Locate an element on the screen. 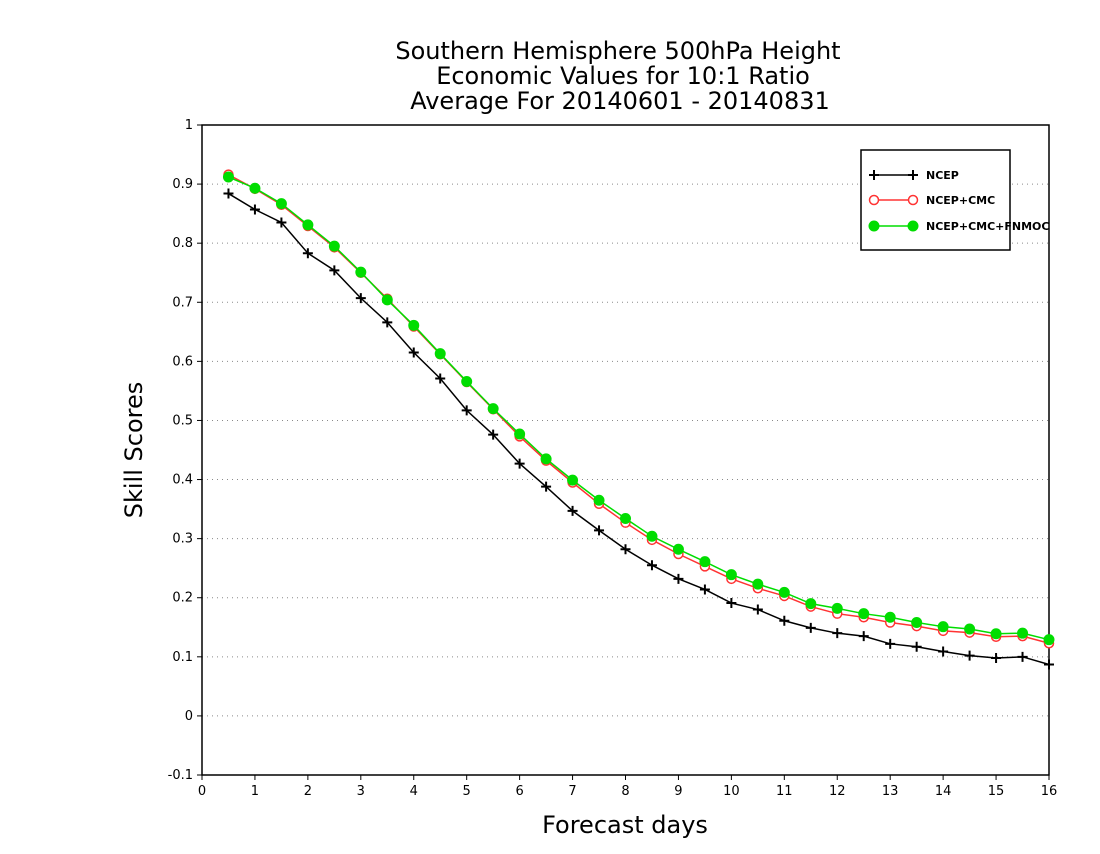 This screenshot has height=854, width=1100. x-tick-label: 10 is located at coordinates (731, 791).